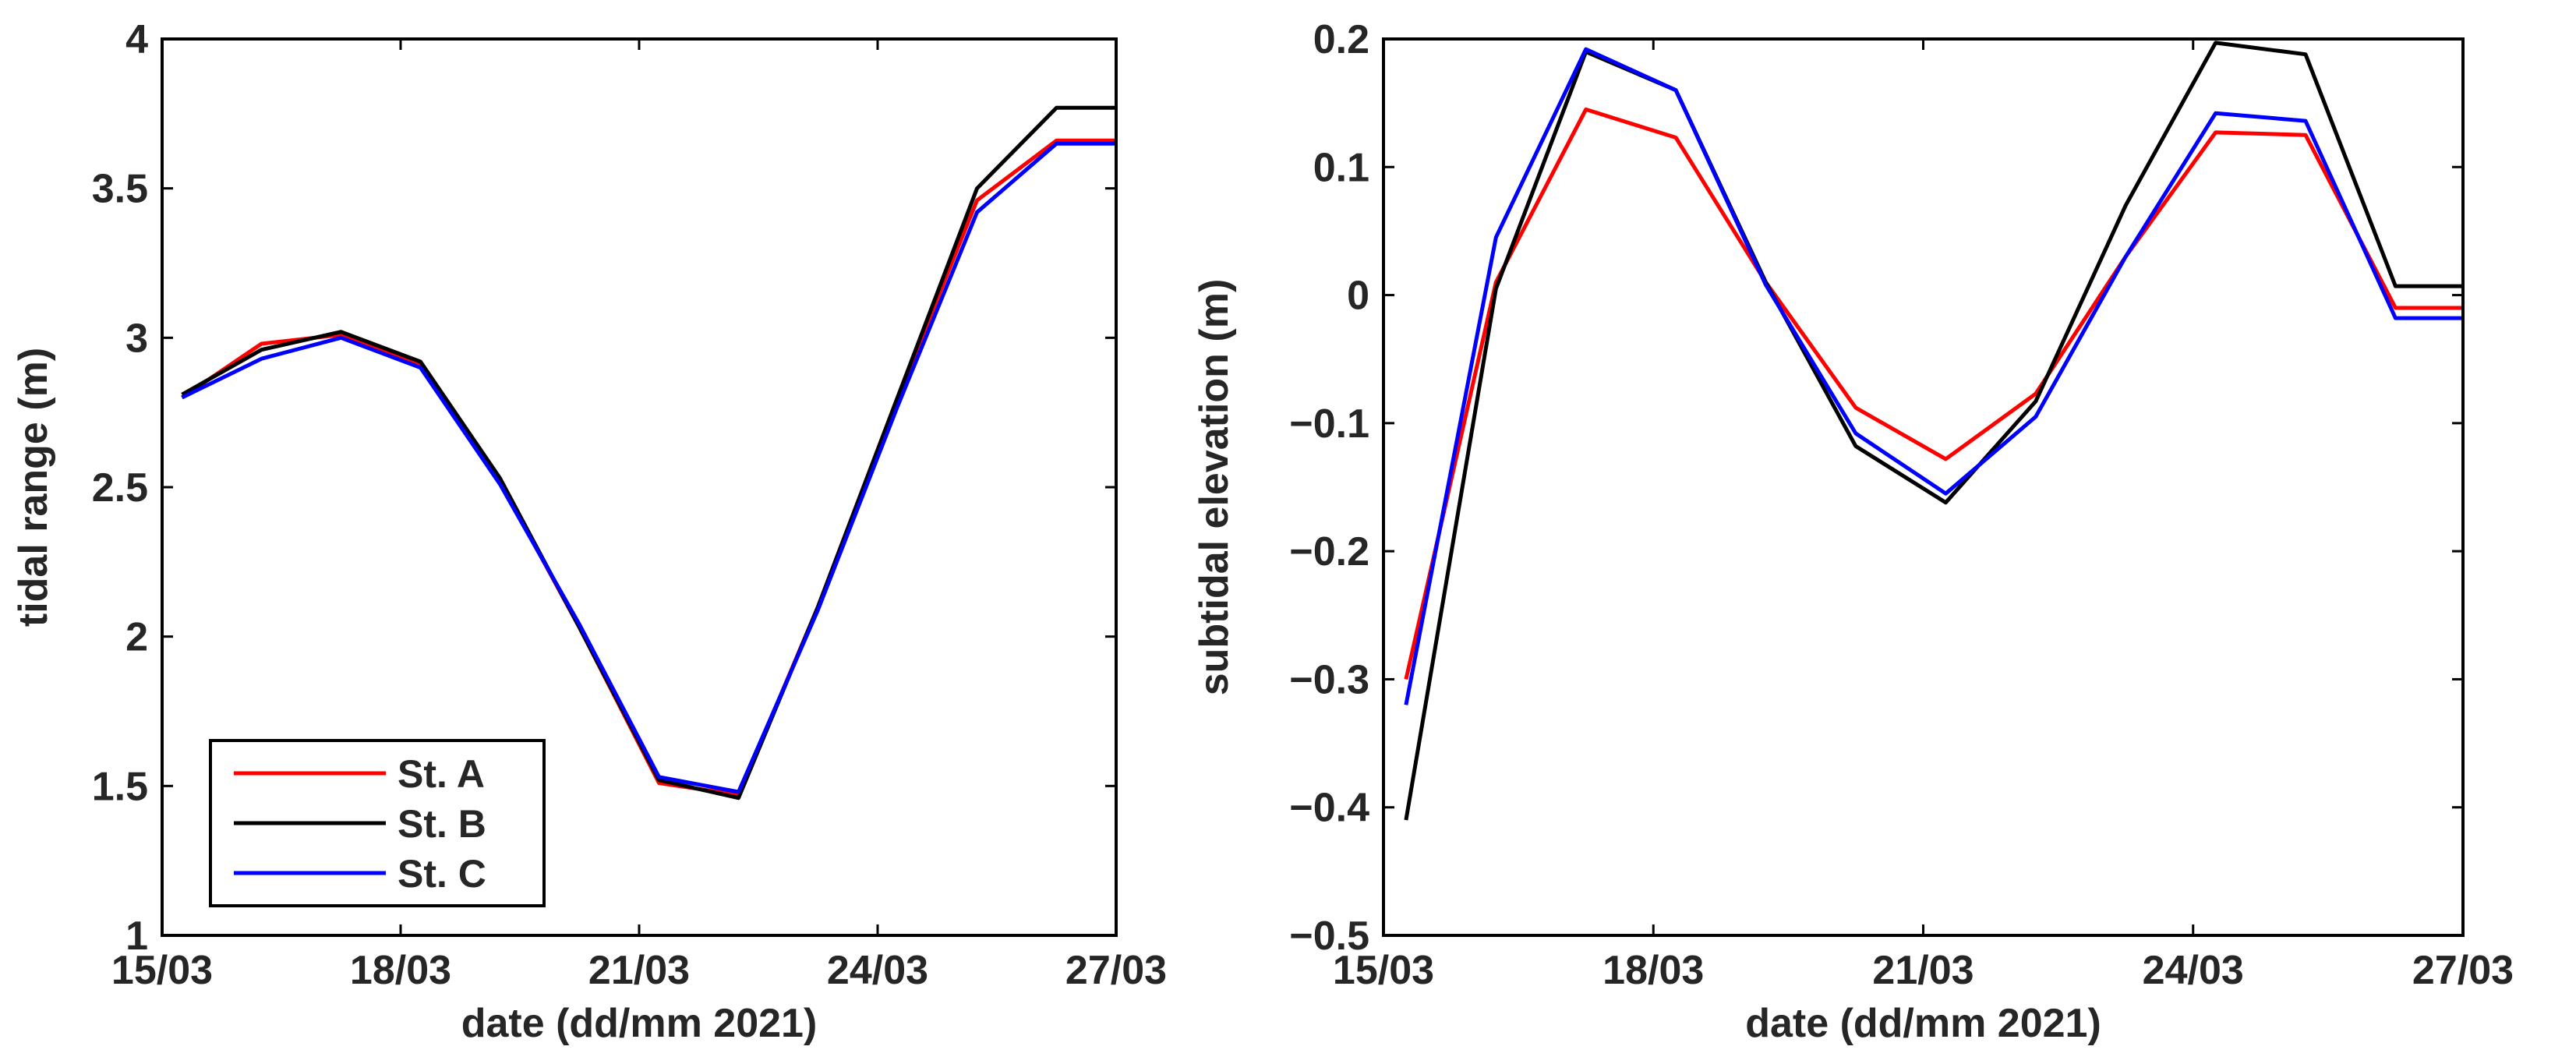 The image size is (2576, 1064). I want to click on y-tick-label: 1, so click(136, 937).